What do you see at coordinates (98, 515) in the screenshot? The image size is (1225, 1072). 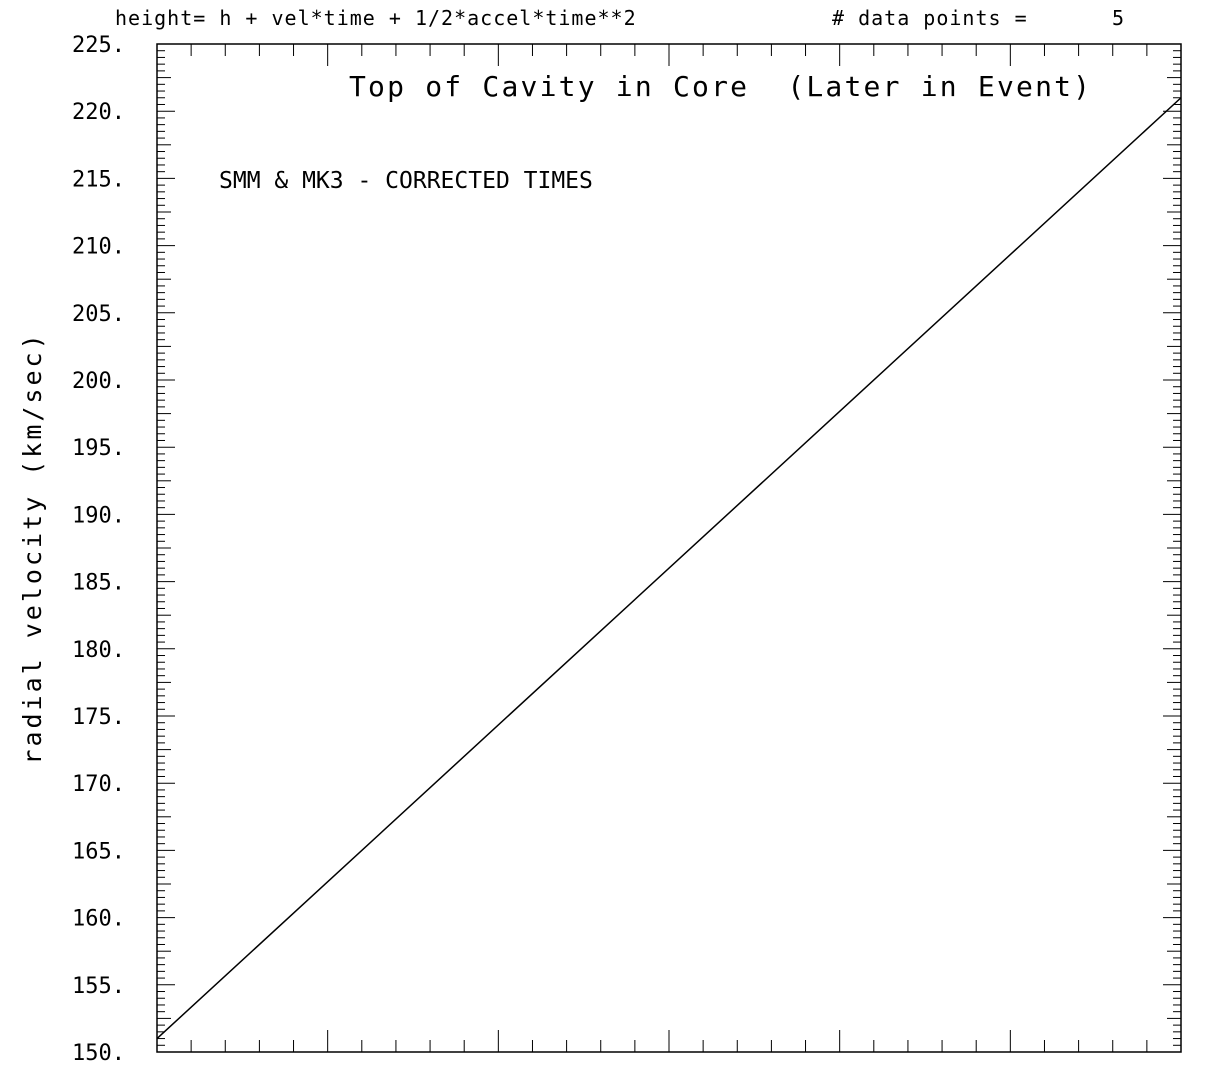 I see `y-tick-label: 190.` at bounding box center [98, 515].